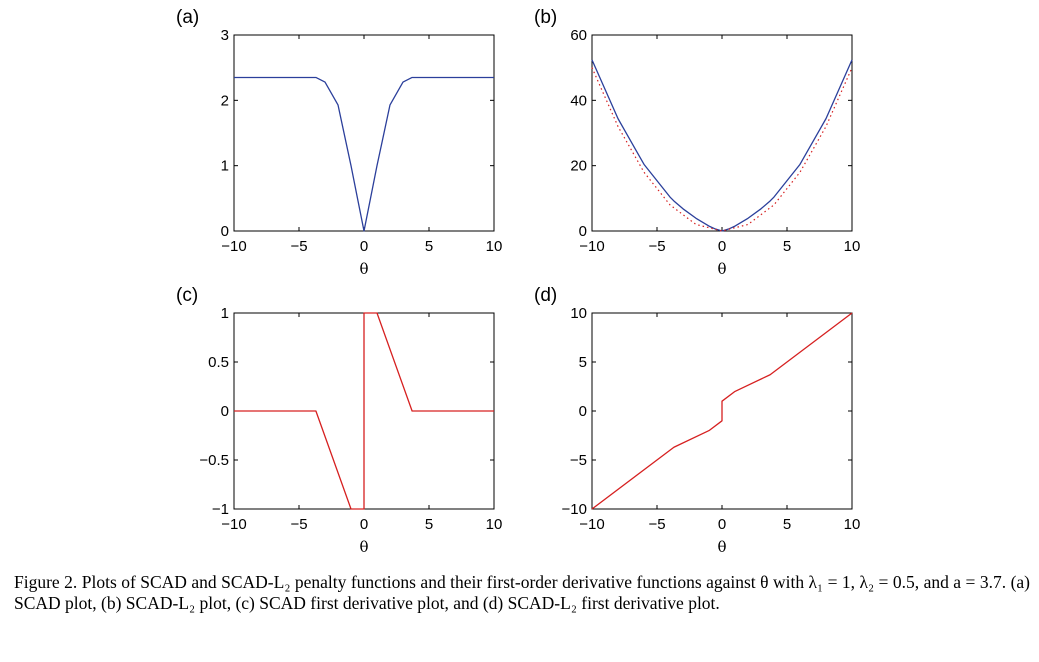 Image resolution: width=1039 pixels, height=662 pixels. I want to click on y-tick-label: −0.5, so click(214, 460).